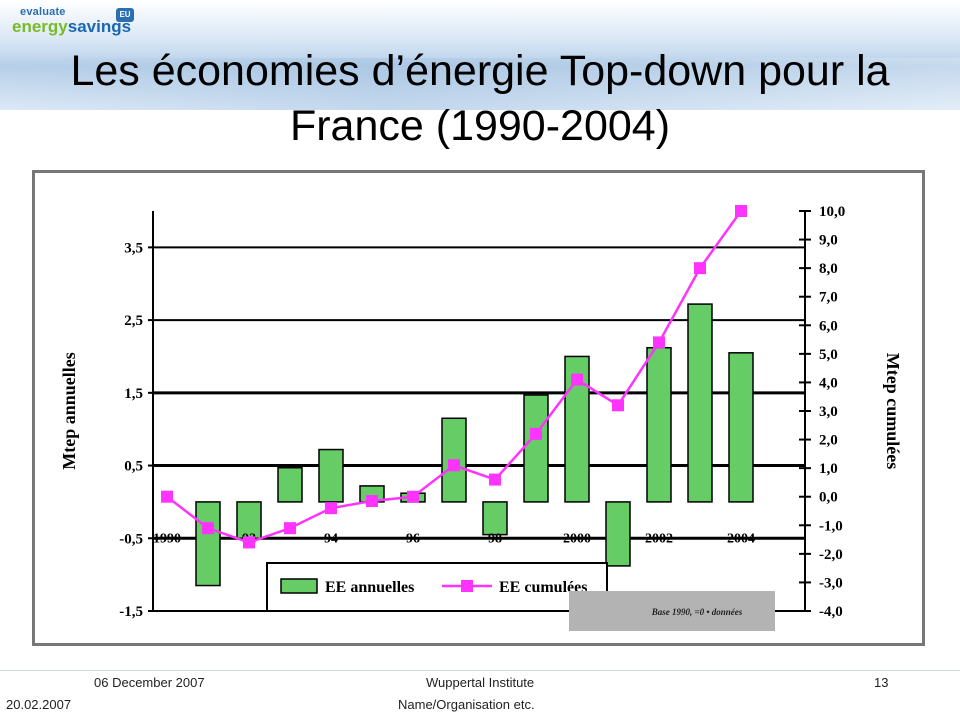 The width and height of the screenshot is (960, 720). What do you see at coordinates (466, 704) in the screenshot?
I see `footer-org-bottom: Name/Organisation etc.` at bounding box center [466, 704].